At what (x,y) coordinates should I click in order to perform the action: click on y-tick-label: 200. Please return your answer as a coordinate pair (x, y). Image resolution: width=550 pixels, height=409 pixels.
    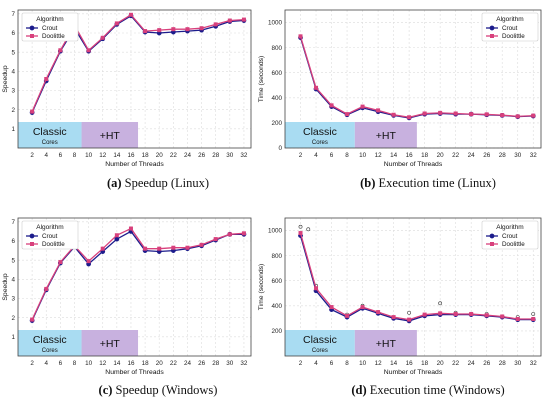
    Looking at the image, I should click on (276, 123).